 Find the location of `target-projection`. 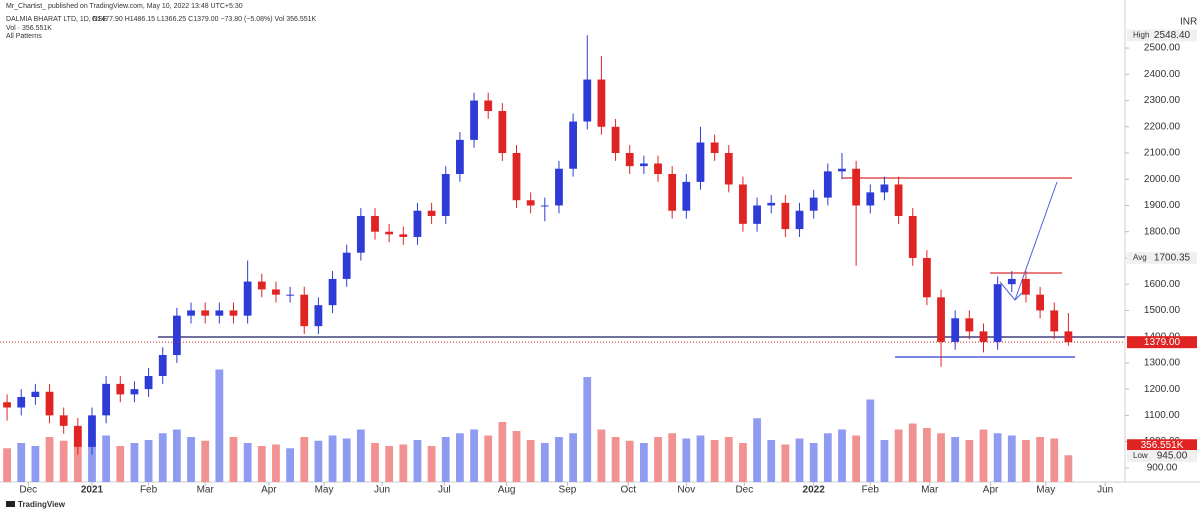

target-projection is located at coordinates (1036, 241).